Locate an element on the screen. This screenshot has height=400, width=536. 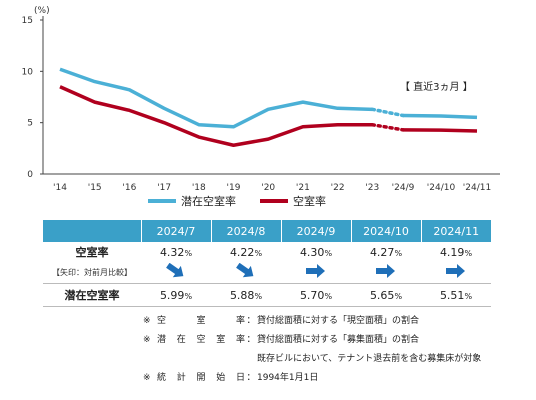
footnote-row: ※ 統計開始日： 1994年1月1日 is located at coordinates (312, 378).